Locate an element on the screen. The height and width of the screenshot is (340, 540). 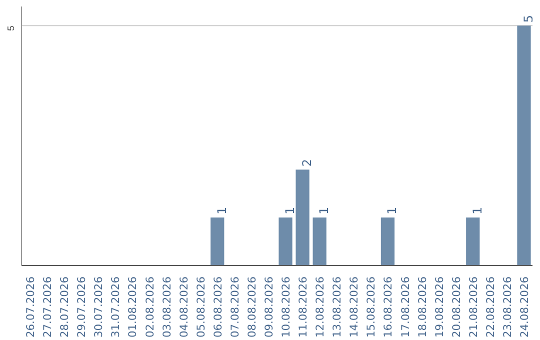
x-tick-label: 26.07.2026 is located at coordinates (31, 307).